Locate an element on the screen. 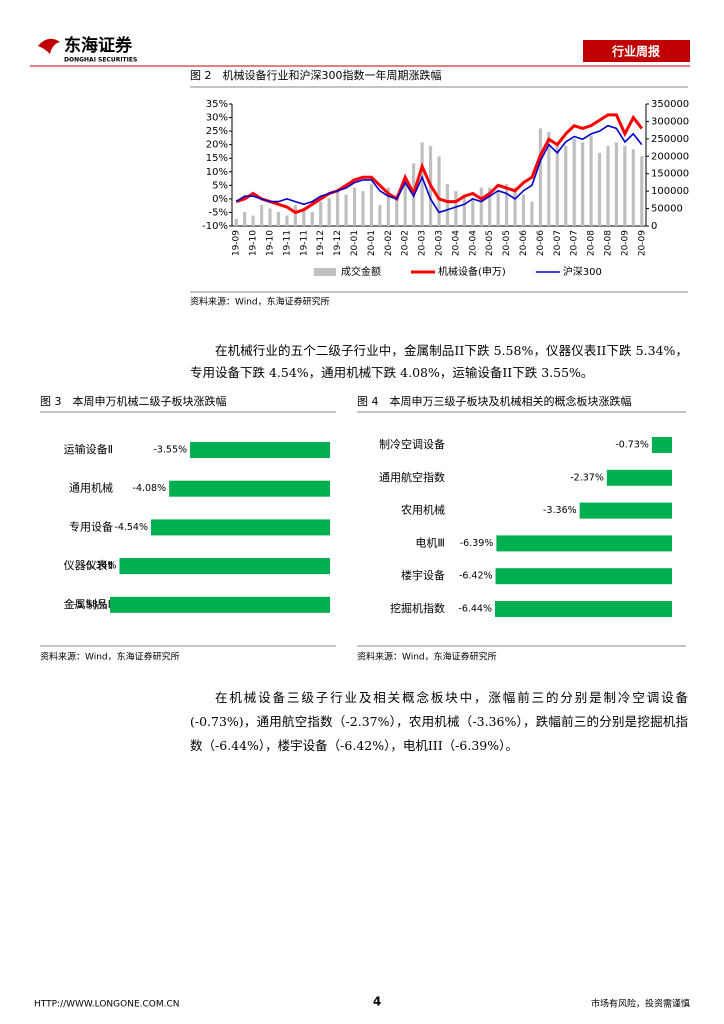 This screenshot has width=724, height=1024. logo-en: DONGHAI SECURITIES is located at coordinates (100, 60).